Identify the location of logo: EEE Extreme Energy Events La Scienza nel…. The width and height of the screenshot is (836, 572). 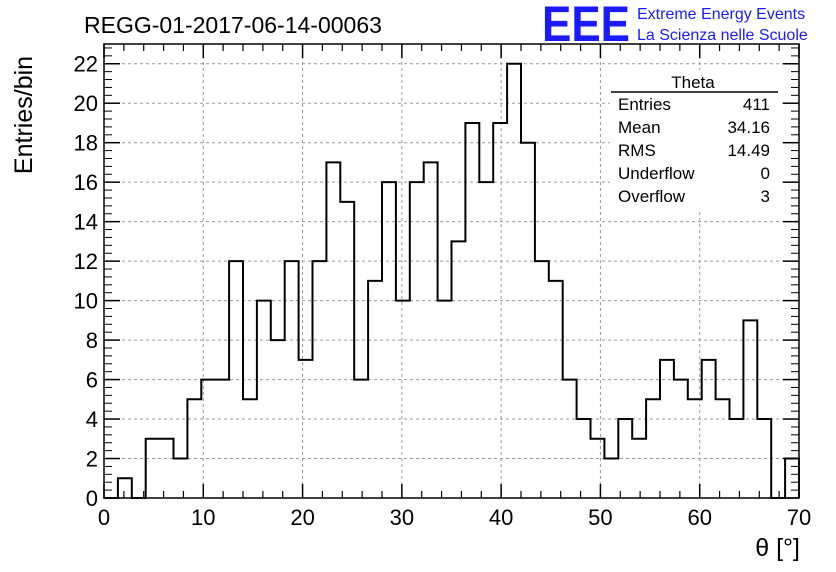
(675, 26).